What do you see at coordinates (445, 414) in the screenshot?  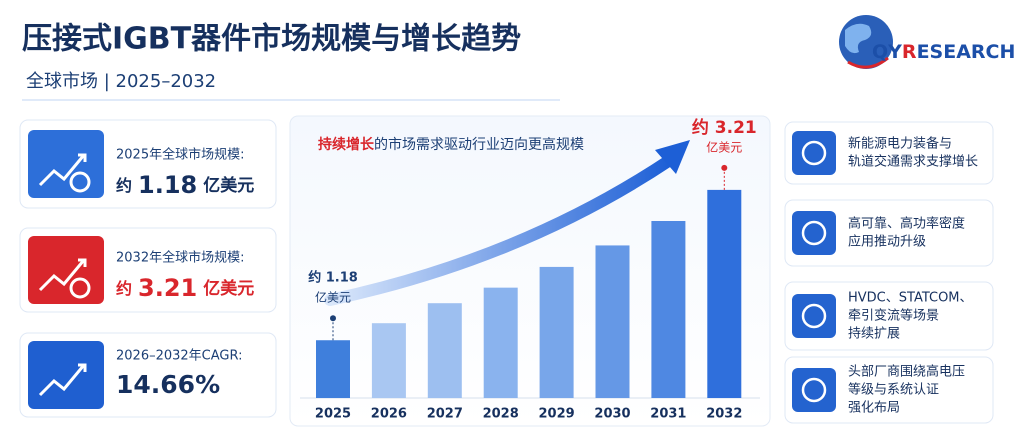 I see `x-tick-label: 2027` at bounding box center [445, 414].